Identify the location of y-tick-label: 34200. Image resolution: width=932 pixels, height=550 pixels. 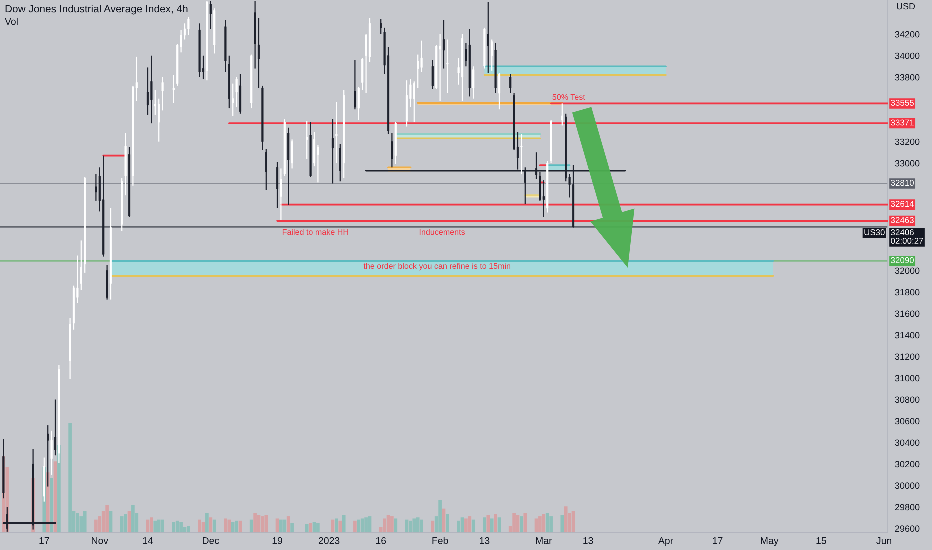
(907, 34).